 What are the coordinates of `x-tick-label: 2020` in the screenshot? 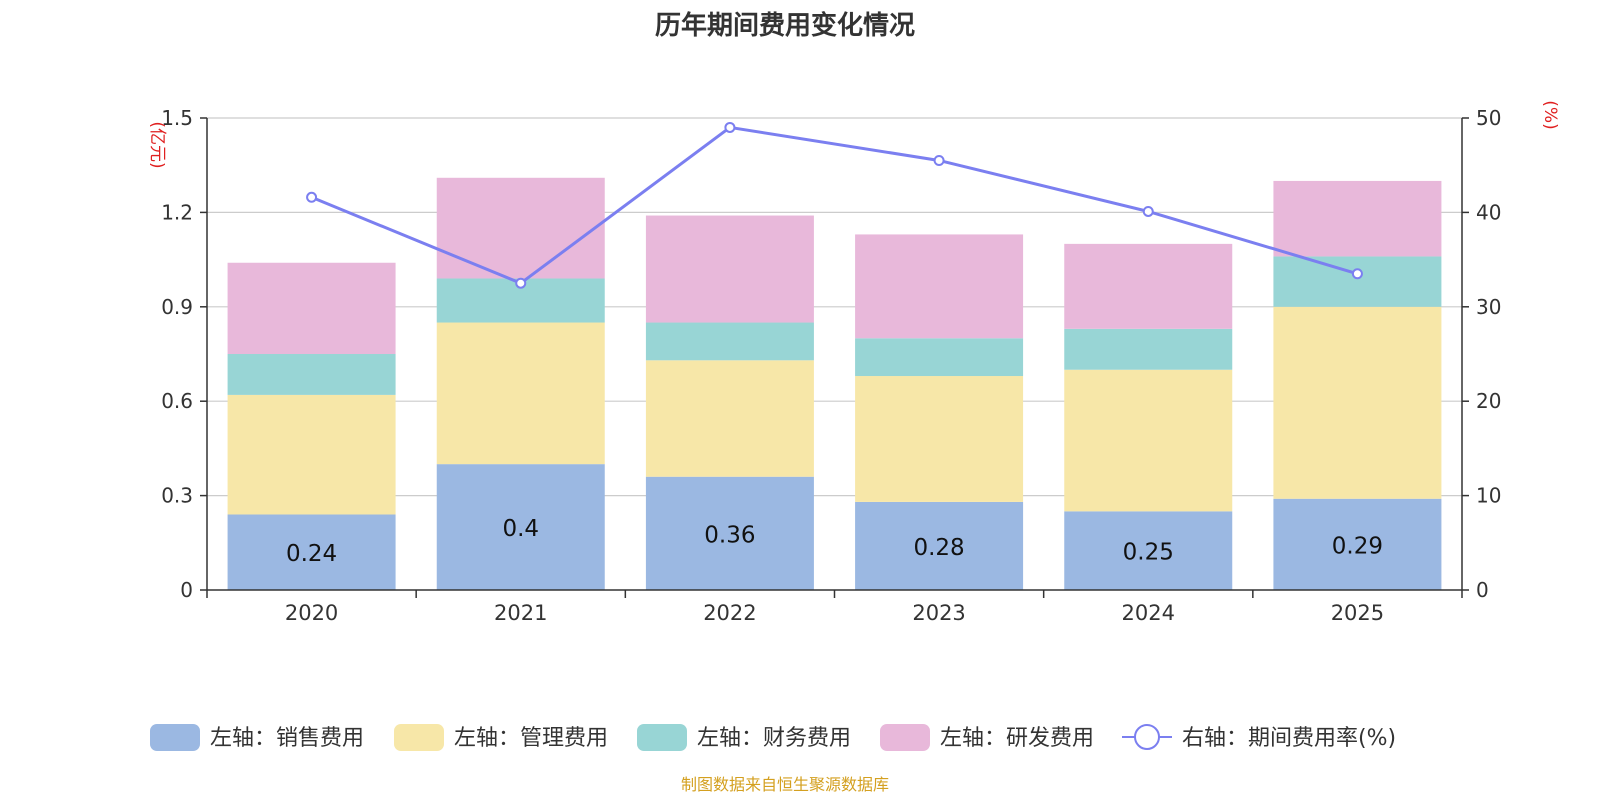 It's located at (311, 613).